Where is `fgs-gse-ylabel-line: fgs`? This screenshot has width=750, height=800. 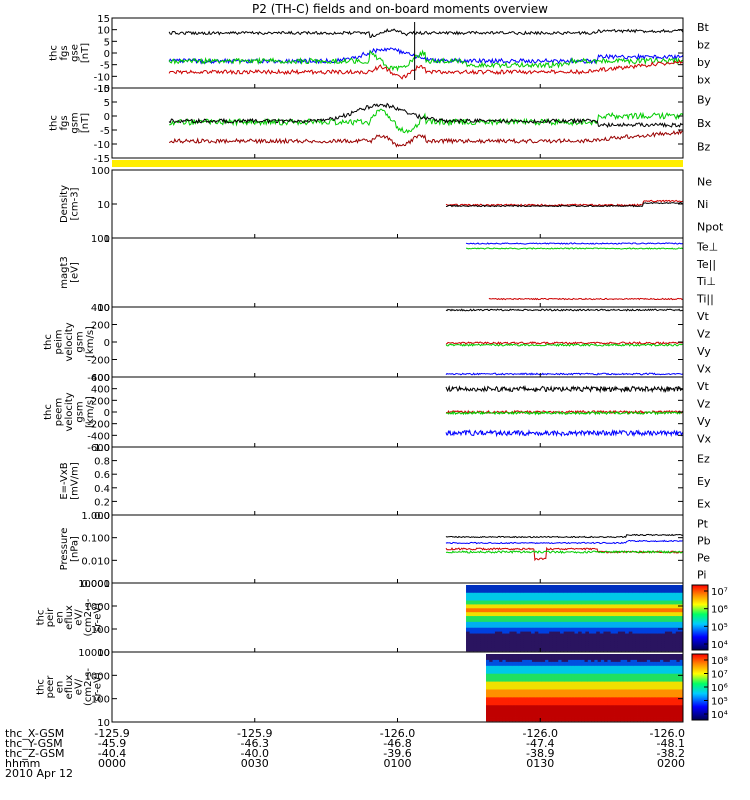
fgs-gse-ylabel-line: fgs is located at coordinates (64, 52).